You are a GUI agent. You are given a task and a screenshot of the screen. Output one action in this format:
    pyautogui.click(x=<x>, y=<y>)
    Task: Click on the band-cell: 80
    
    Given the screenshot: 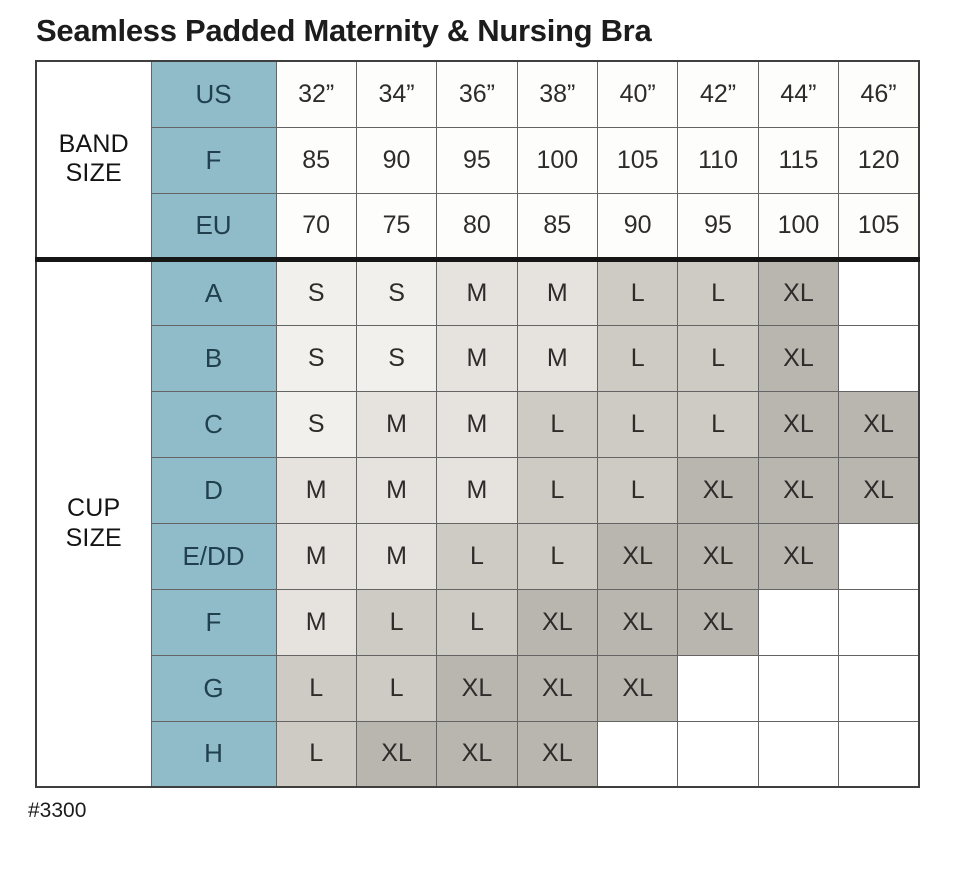 What is the action you would take?
    pyautogui.click(x=477, y=226)
    